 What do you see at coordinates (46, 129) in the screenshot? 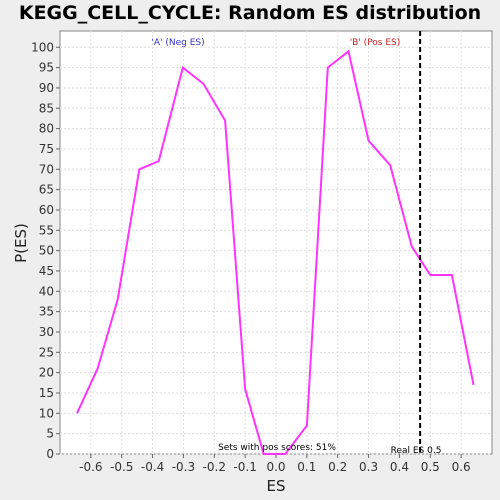
I see `y-tick-label: 80` at bounding box center [46, 129].